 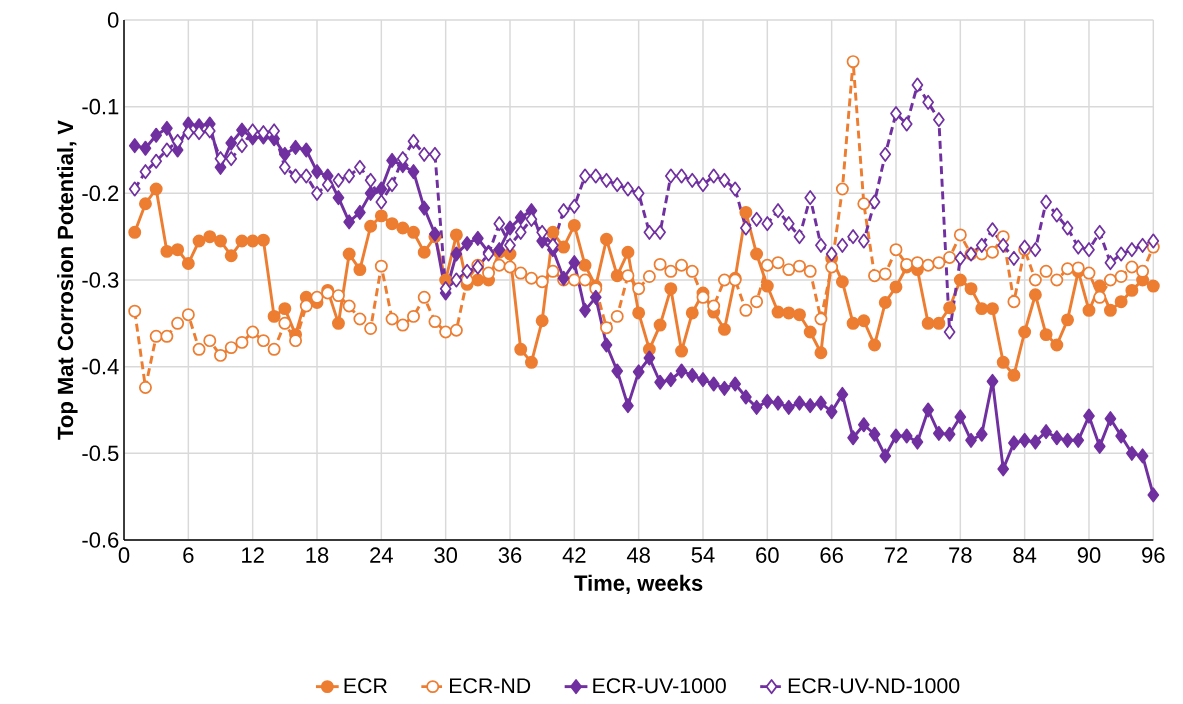 I want to click on x-tick-label: 78, so click(x=960, y=555).